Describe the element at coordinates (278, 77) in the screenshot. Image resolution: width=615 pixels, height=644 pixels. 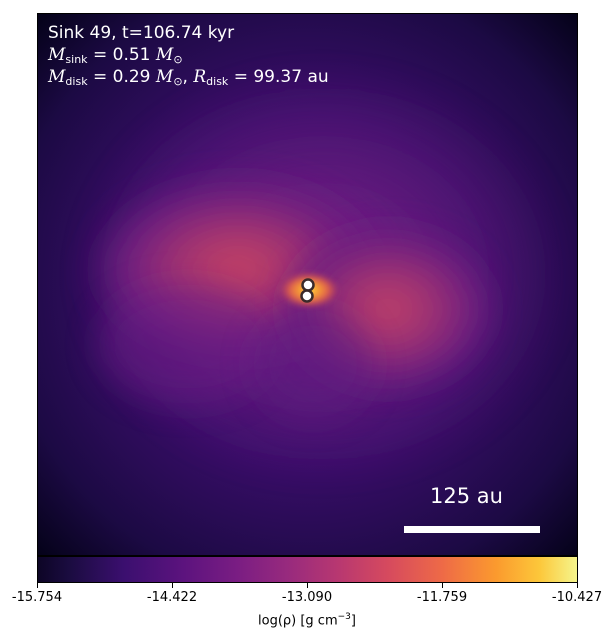
I see `disk-radius-value: 99.37` at that location.